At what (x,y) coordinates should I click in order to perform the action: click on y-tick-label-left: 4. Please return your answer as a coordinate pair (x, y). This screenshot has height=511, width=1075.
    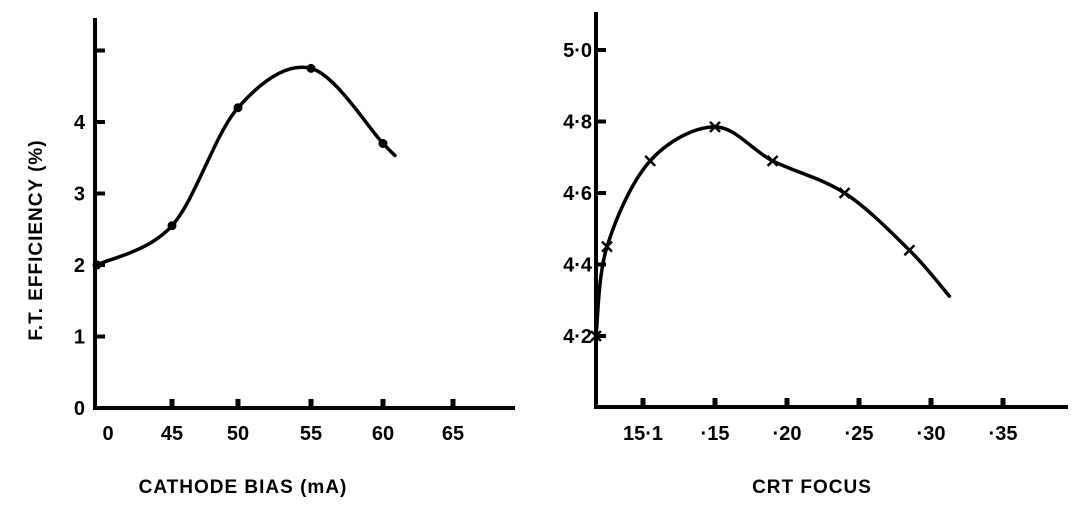
    Looking at the image, I should click on (80, 123).